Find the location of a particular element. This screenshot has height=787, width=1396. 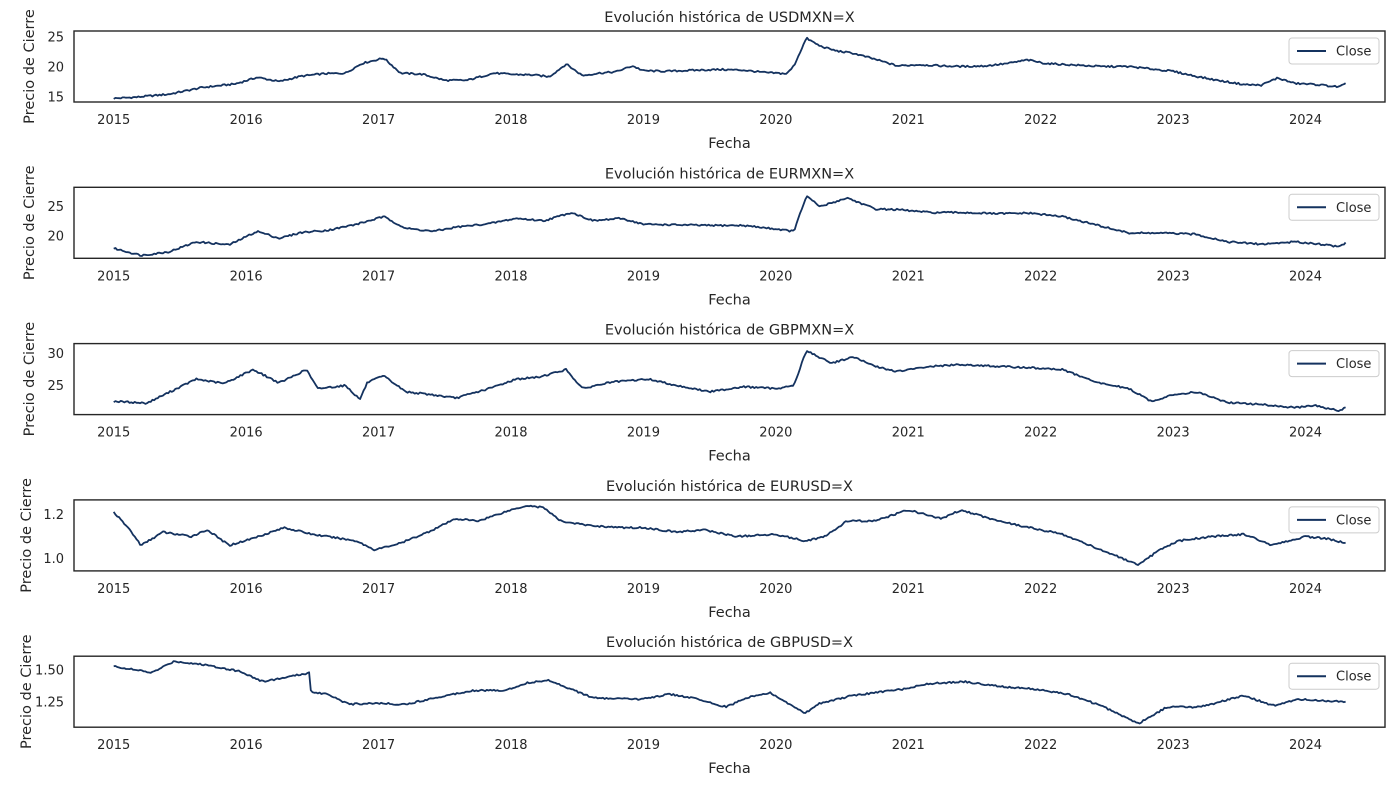

y-tick-label: 1.0 is located at coordinates (53, 559).